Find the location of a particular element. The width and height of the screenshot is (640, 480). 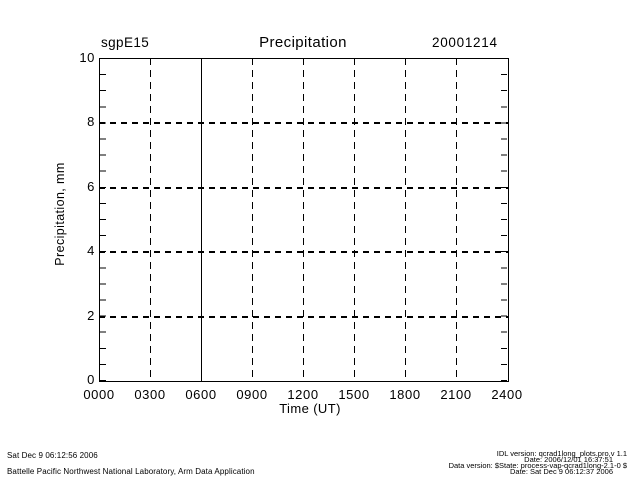

y-axis-title: Precipitation, mm is located at coordinates (60, 214).